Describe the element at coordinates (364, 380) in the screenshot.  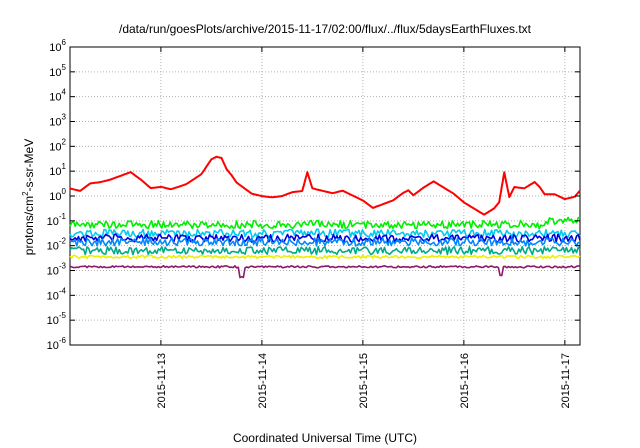
I see `x-tick-label: 2015-11-15` at that location.